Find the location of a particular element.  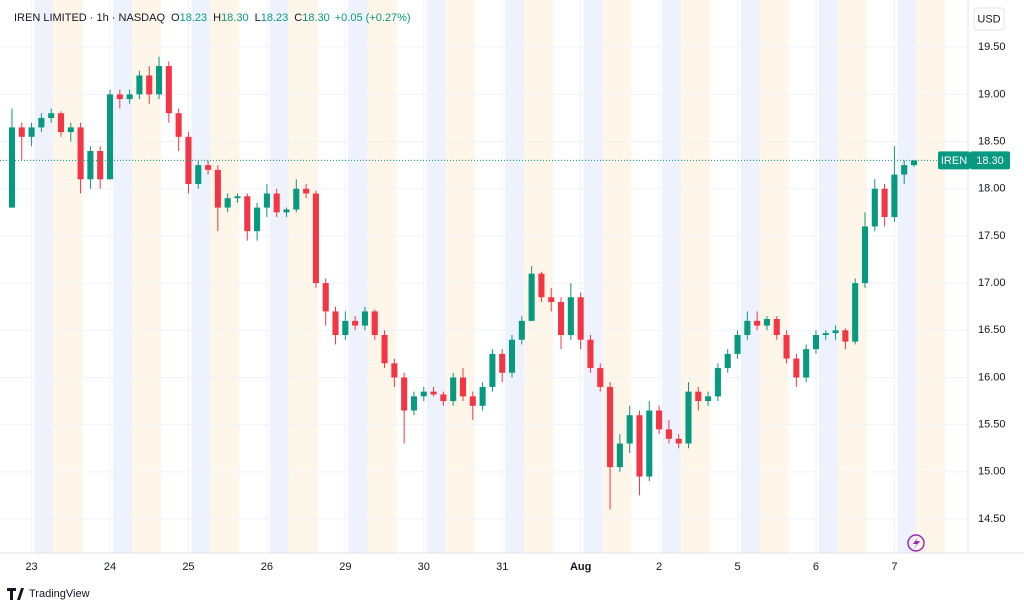

x-tick-label: 2 is located at coordinates (659, 567).